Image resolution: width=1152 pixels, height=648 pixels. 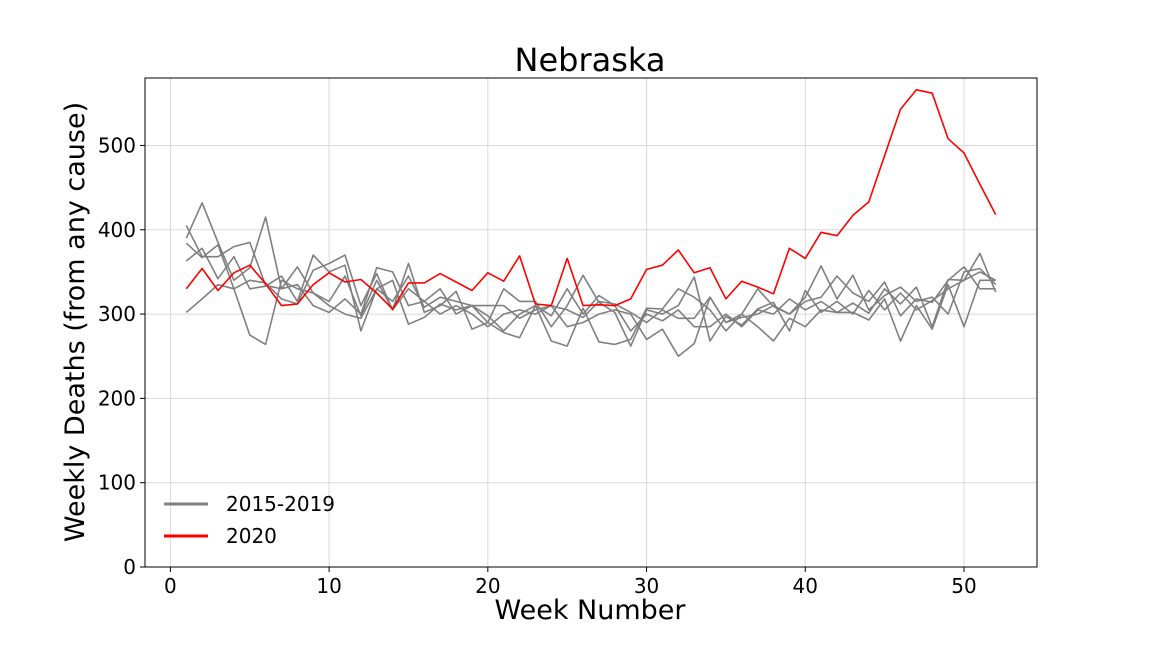 What do you see at coordinates (251, 536) in the screenshot?
I see `legend-label-2020: 2020` at bounding box center [251, 536].